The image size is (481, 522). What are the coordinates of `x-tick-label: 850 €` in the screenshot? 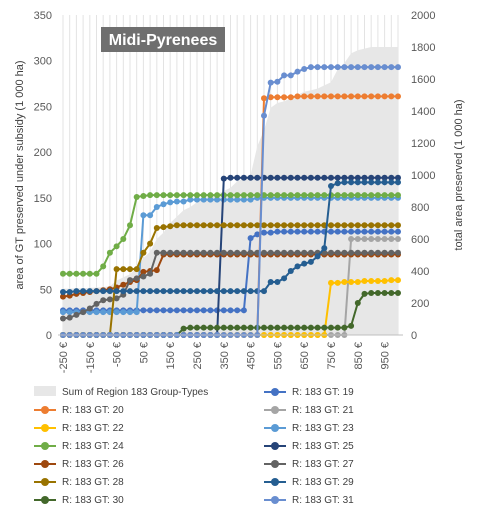 It's located at (359, 356).